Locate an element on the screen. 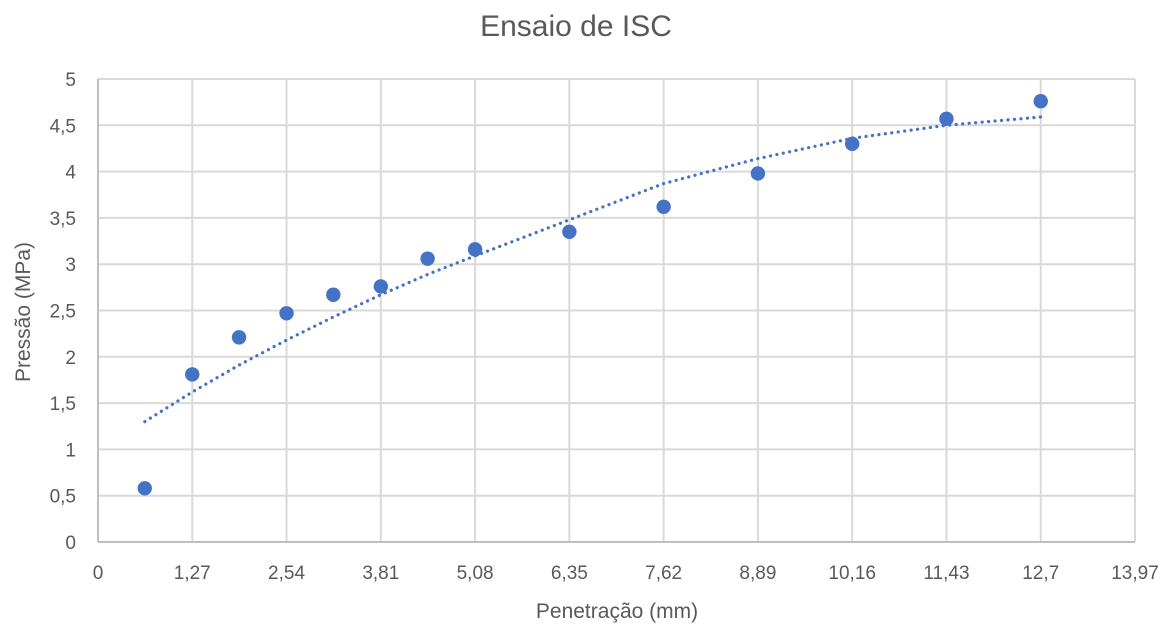  y-tick-label: 2,5 is located at coordinates (63, 312).